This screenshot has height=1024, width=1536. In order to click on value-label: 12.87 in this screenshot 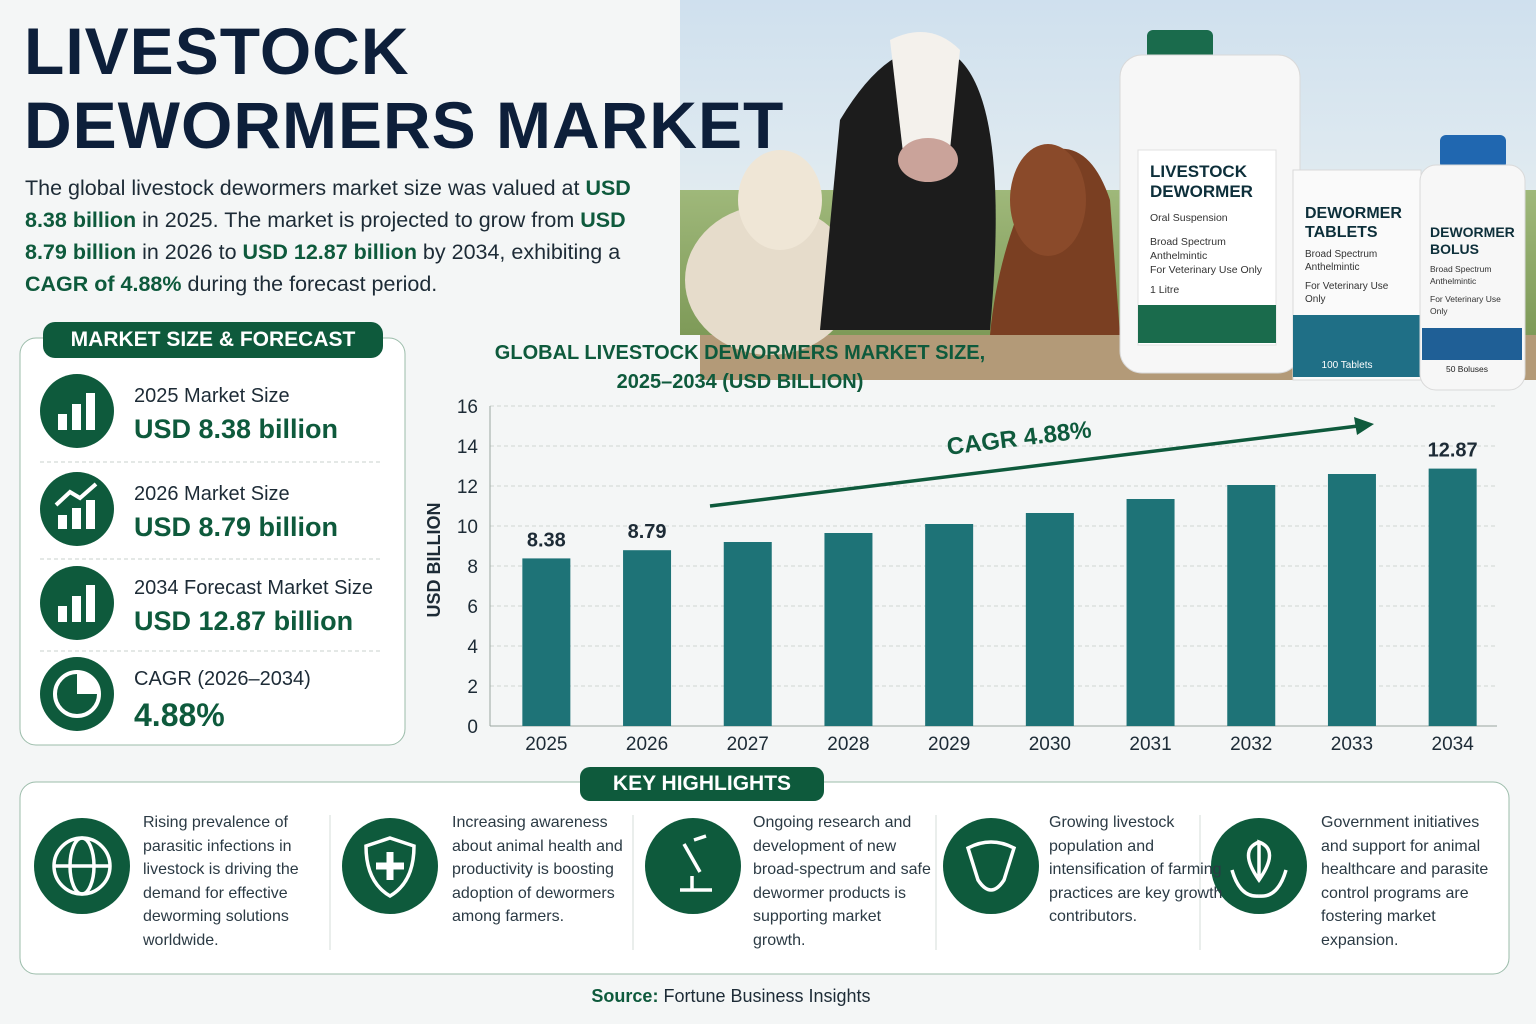, I will do `click(1453, 451)`.